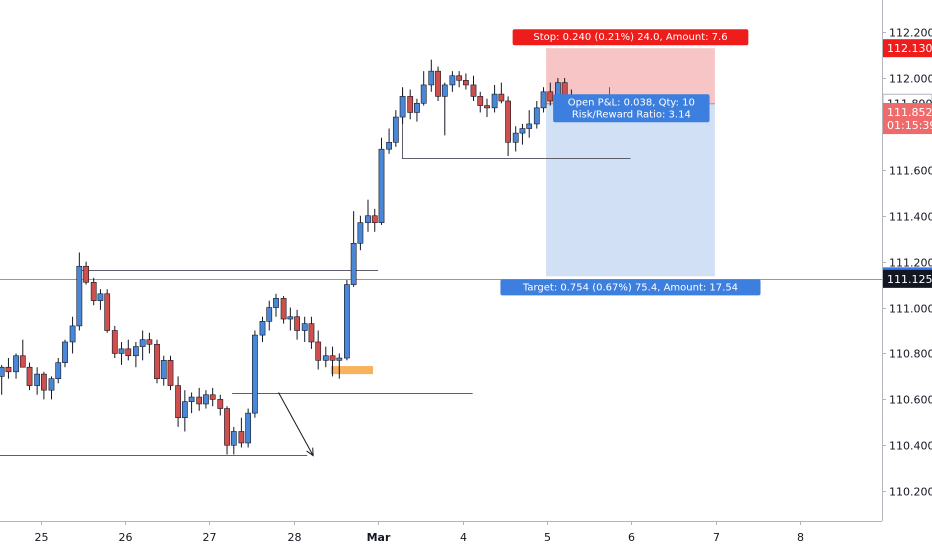 This screenshot has width=932, height=550. Describe the element at coordinates (379, 537) in the screenshot. I see `time-tick-label: Mar` at that location.